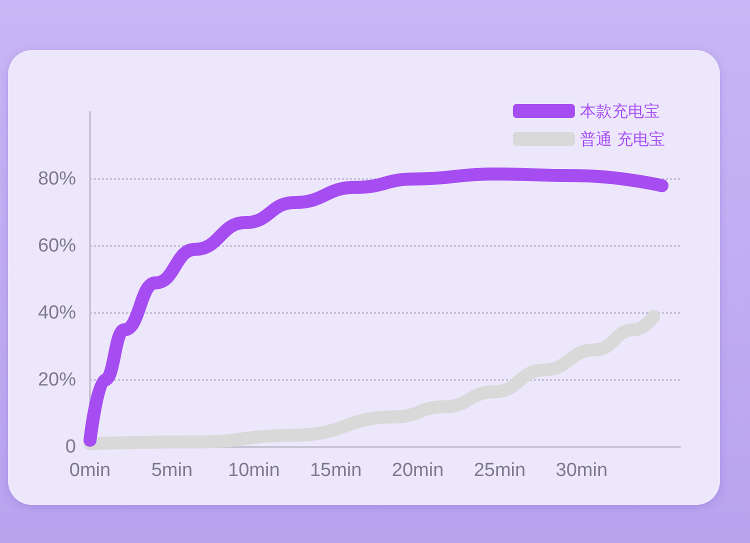 Image resolution: width=750 pixels, height=543 pixels. What do you see at coordinates (172, 470) in the screenshot?
I see `x-tick-label: 5min` at bounding box center [172, 470].